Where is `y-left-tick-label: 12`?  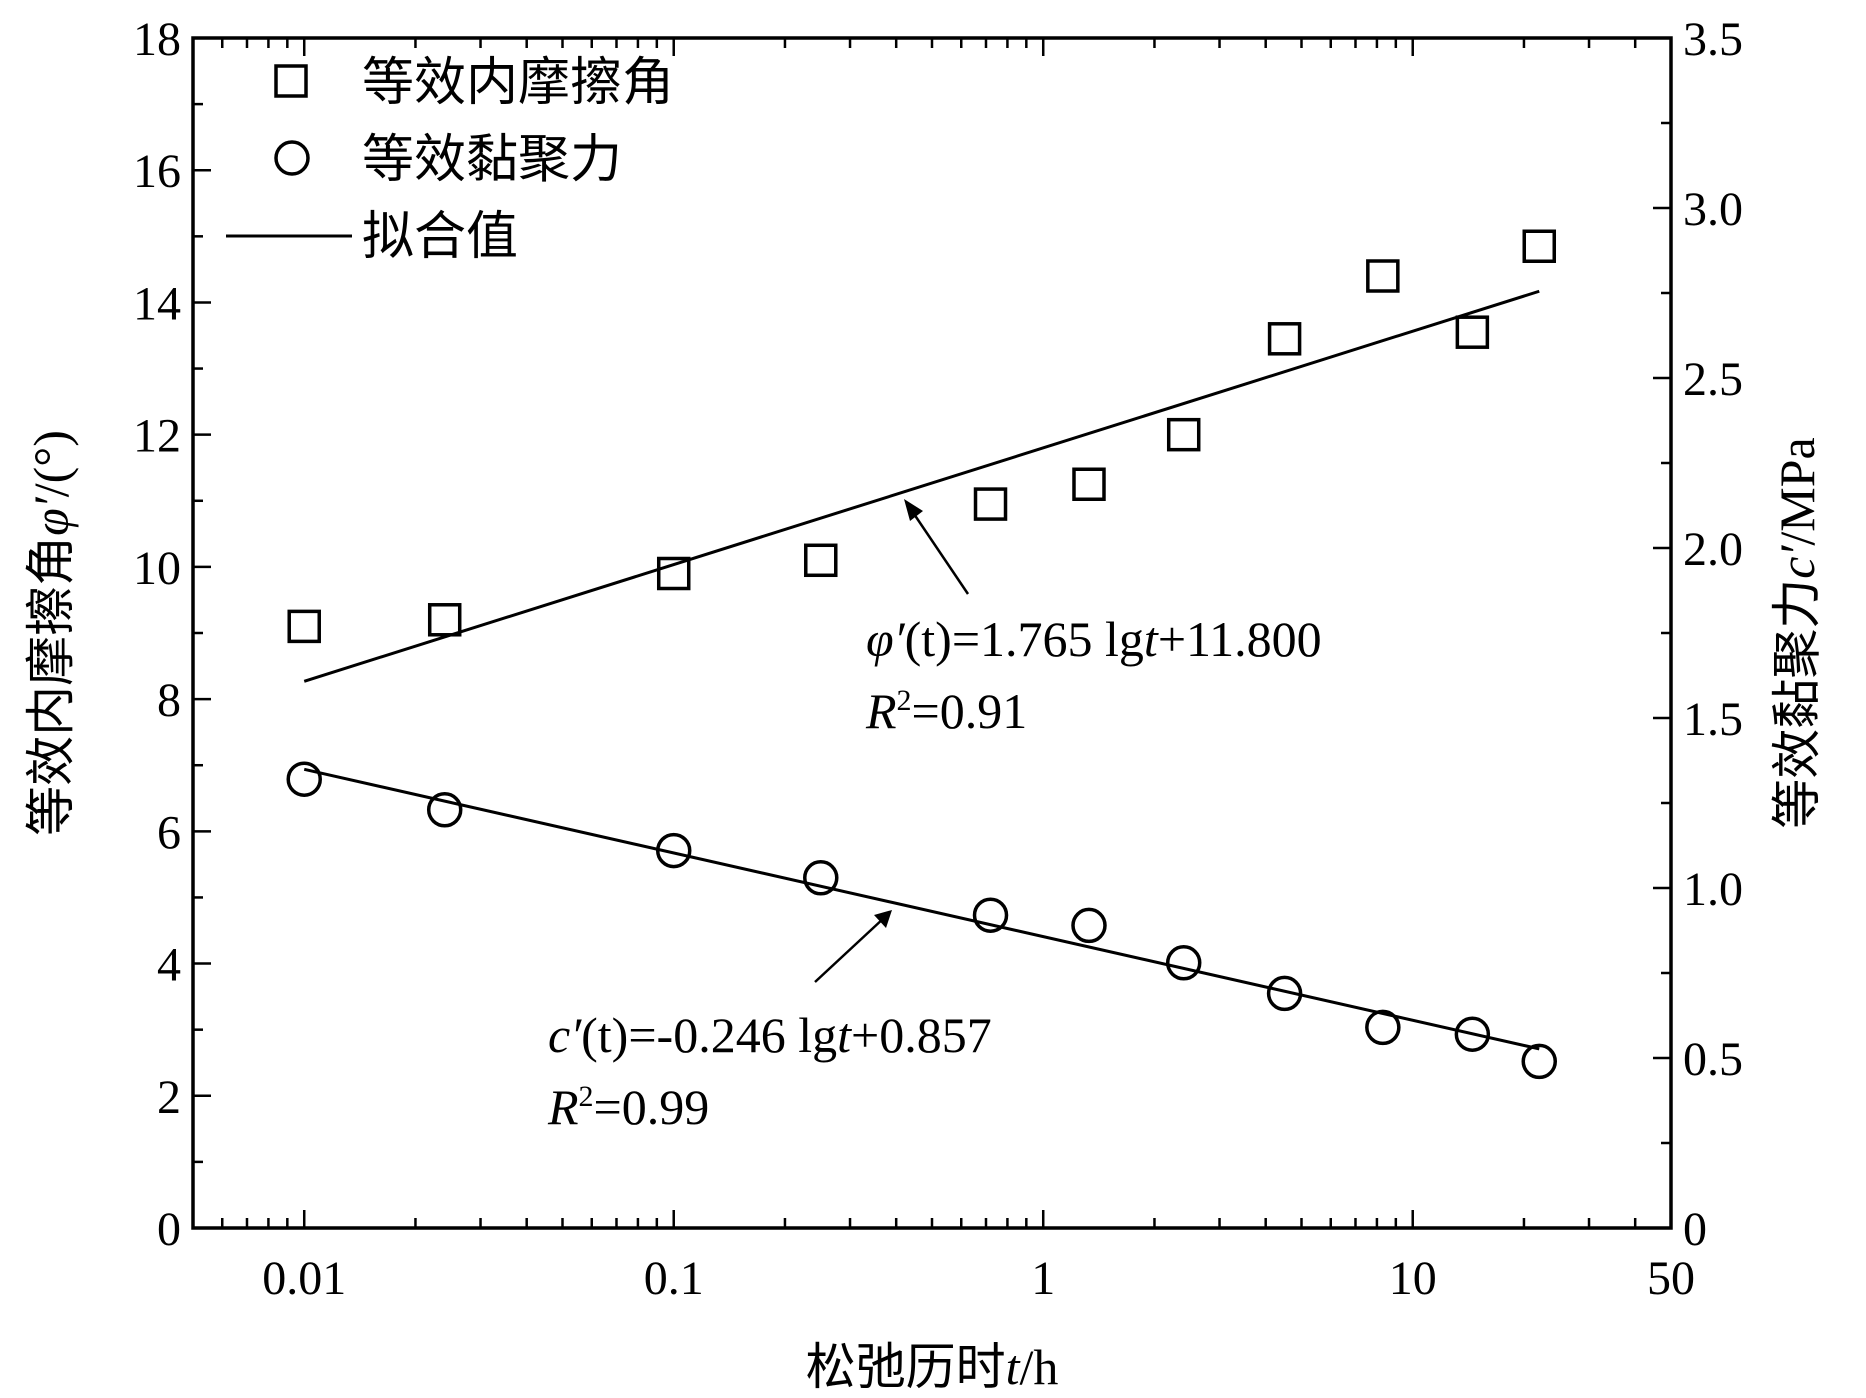 y-left-tick-label: 12 is located at coordinates (157, 436).